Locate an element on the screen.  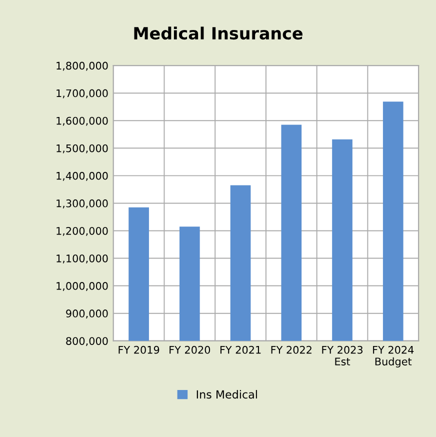
y-tick-label: 1,000,000 is located at coordinates (82, 286).